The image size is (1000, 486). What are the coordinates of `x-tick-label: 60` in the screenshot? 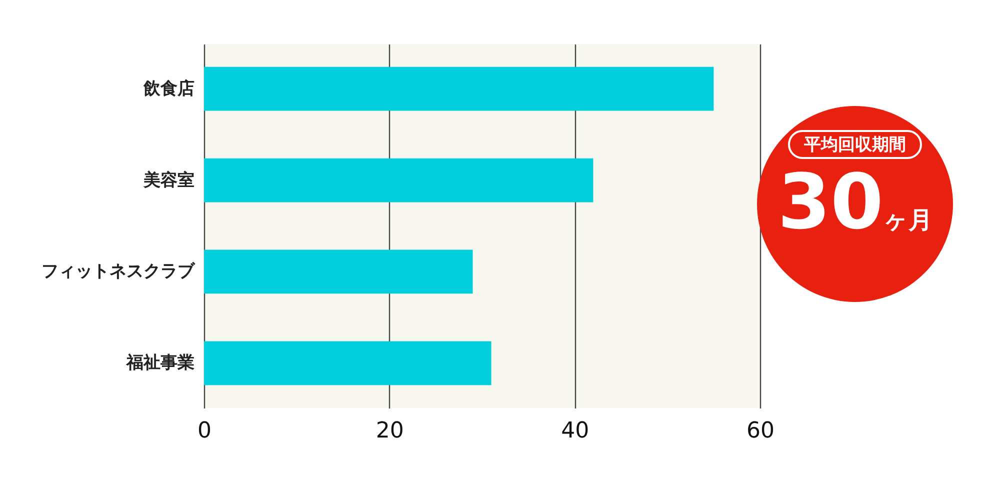 It's located at (760, 431).